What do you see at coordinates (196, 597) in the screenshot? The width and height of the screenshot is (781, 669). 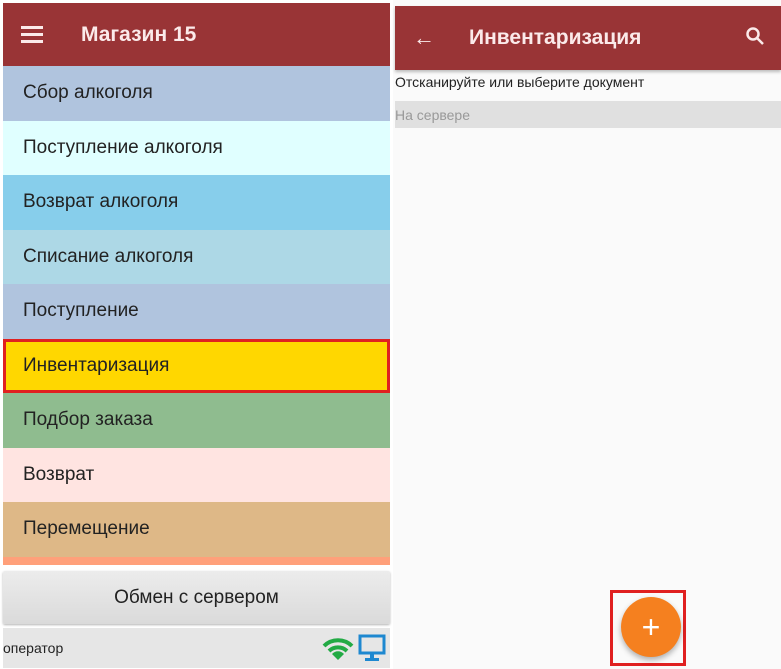 I see `sync-button: Обмен с сервером` at bounding box center [196, 597].